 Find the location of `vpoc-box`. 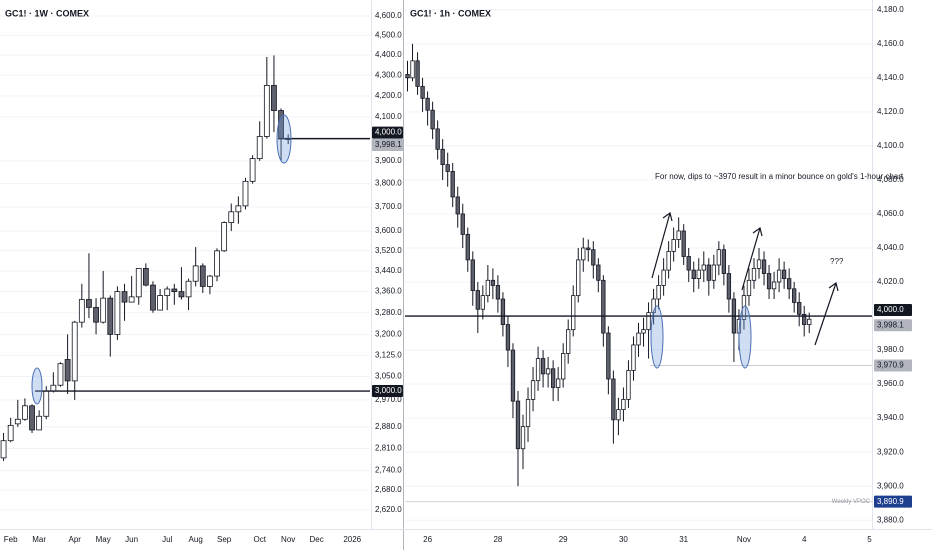

vpoc-box is located at coordinates (893, 501).